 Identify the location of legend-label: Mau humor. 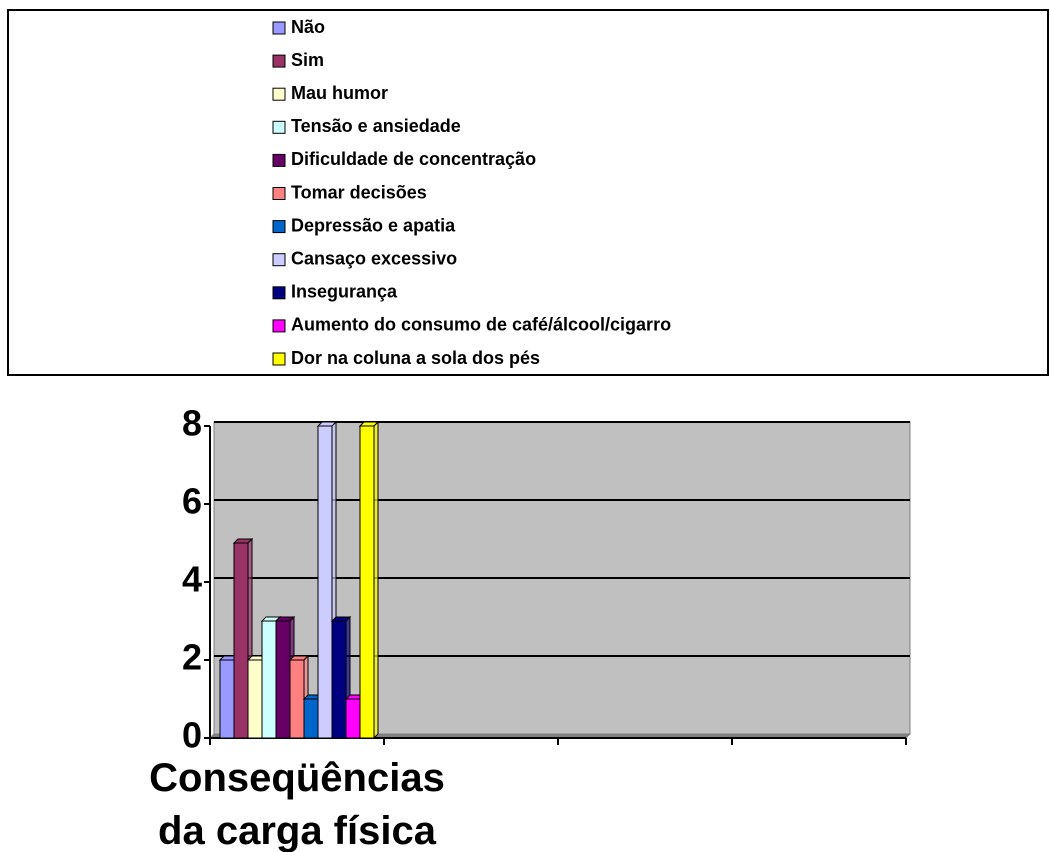
(339, 93).